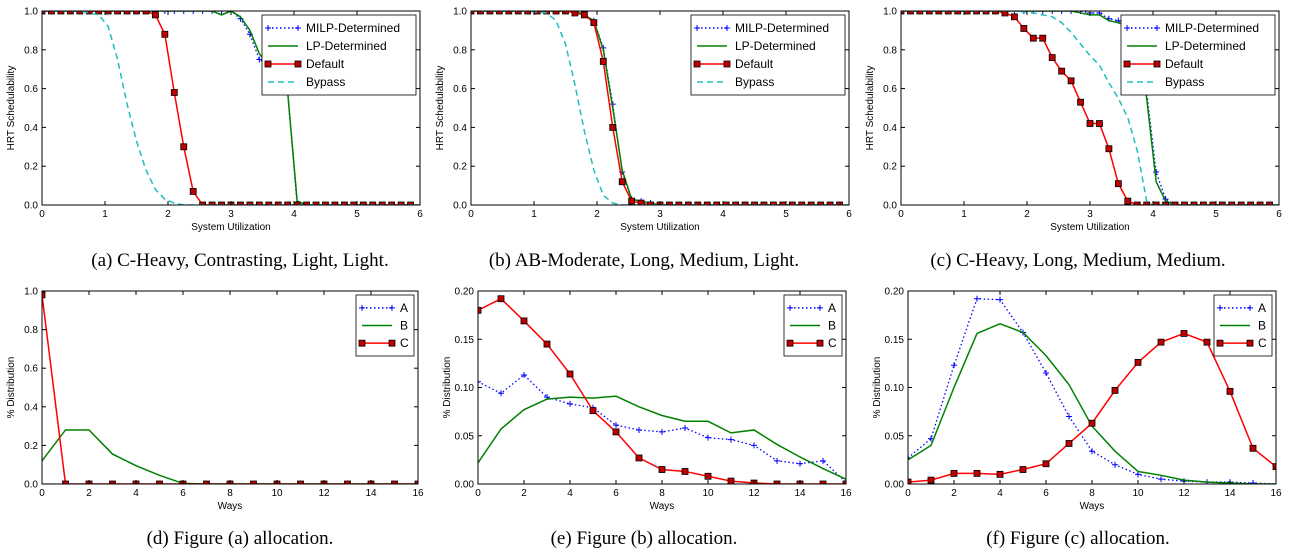  I want to click on series-lp, so click(660, 108).